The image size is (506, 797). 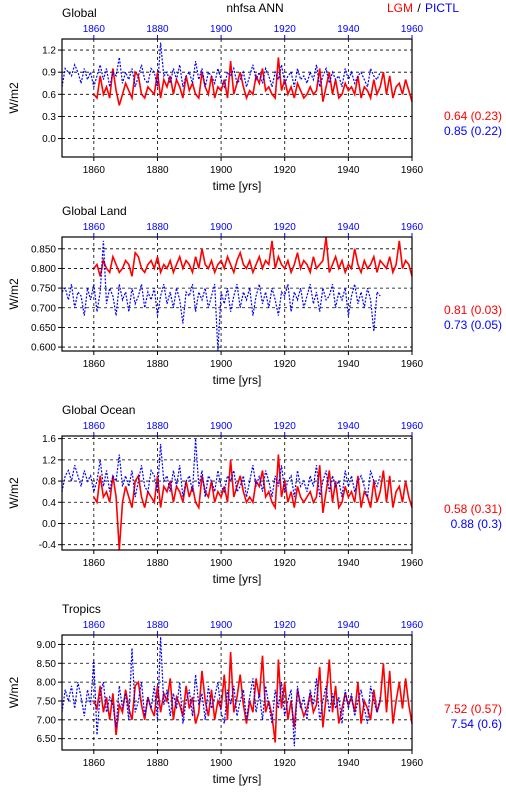 What do you see at coordinates (473, 509) in the screenshot?
I see `stat-lgm: 0.58 (0.31)` at bounding box center [473, 509].